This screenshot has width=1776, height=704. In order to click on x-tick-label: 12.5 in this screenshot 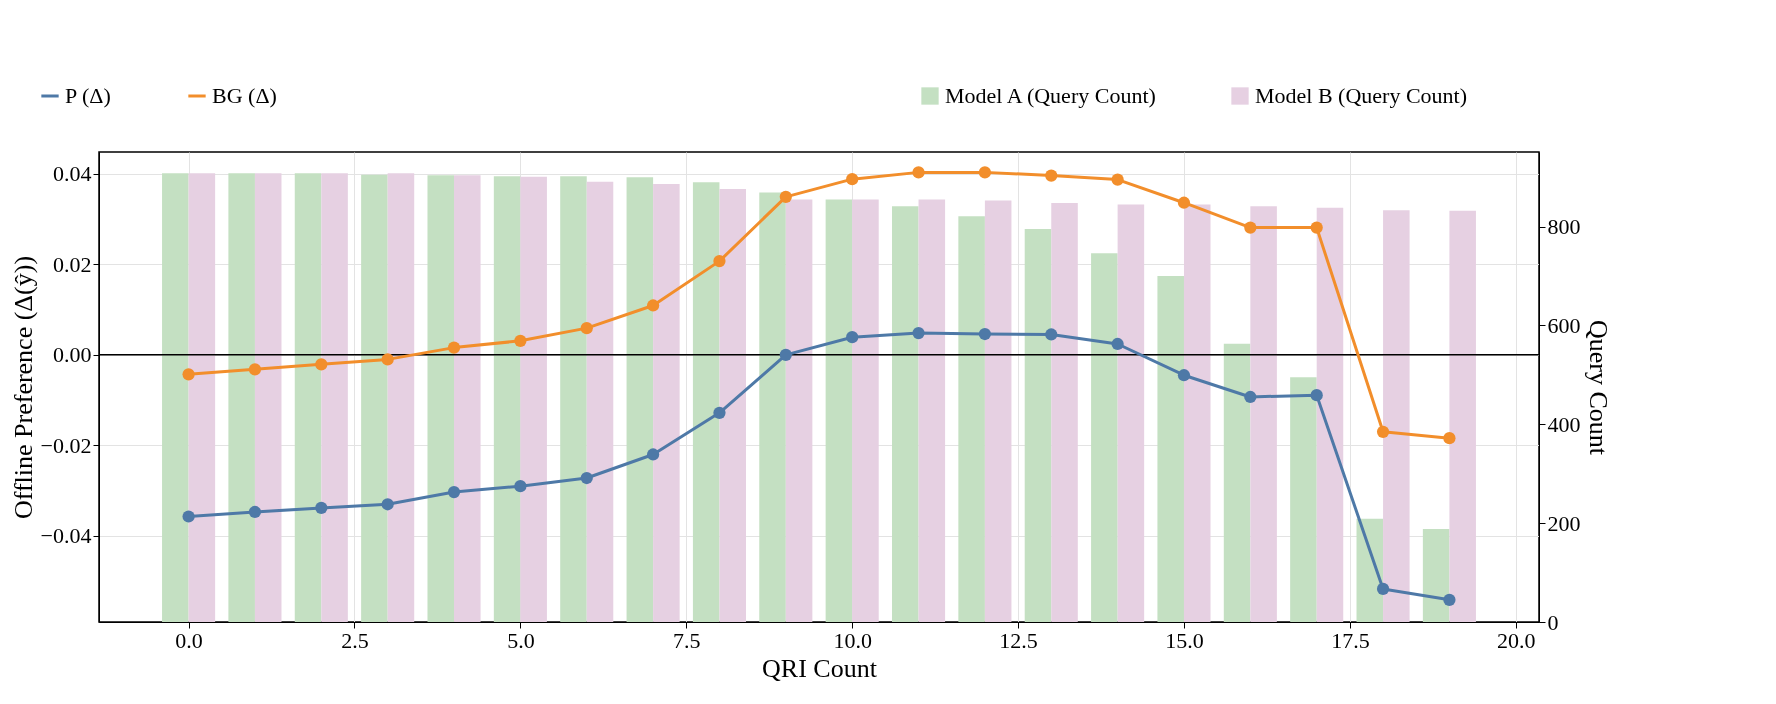, I will do `click(1018, 640)`.